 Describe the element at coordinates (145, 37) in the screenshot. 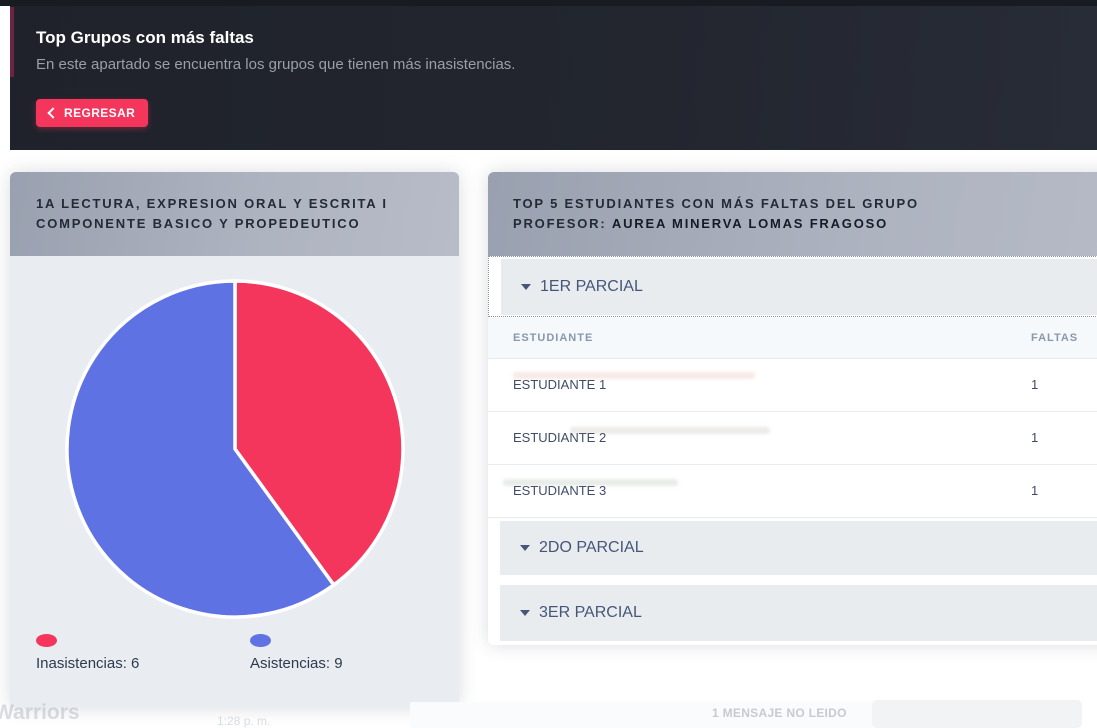

I see `page-title: Top Grupos con más faltas` at that location.